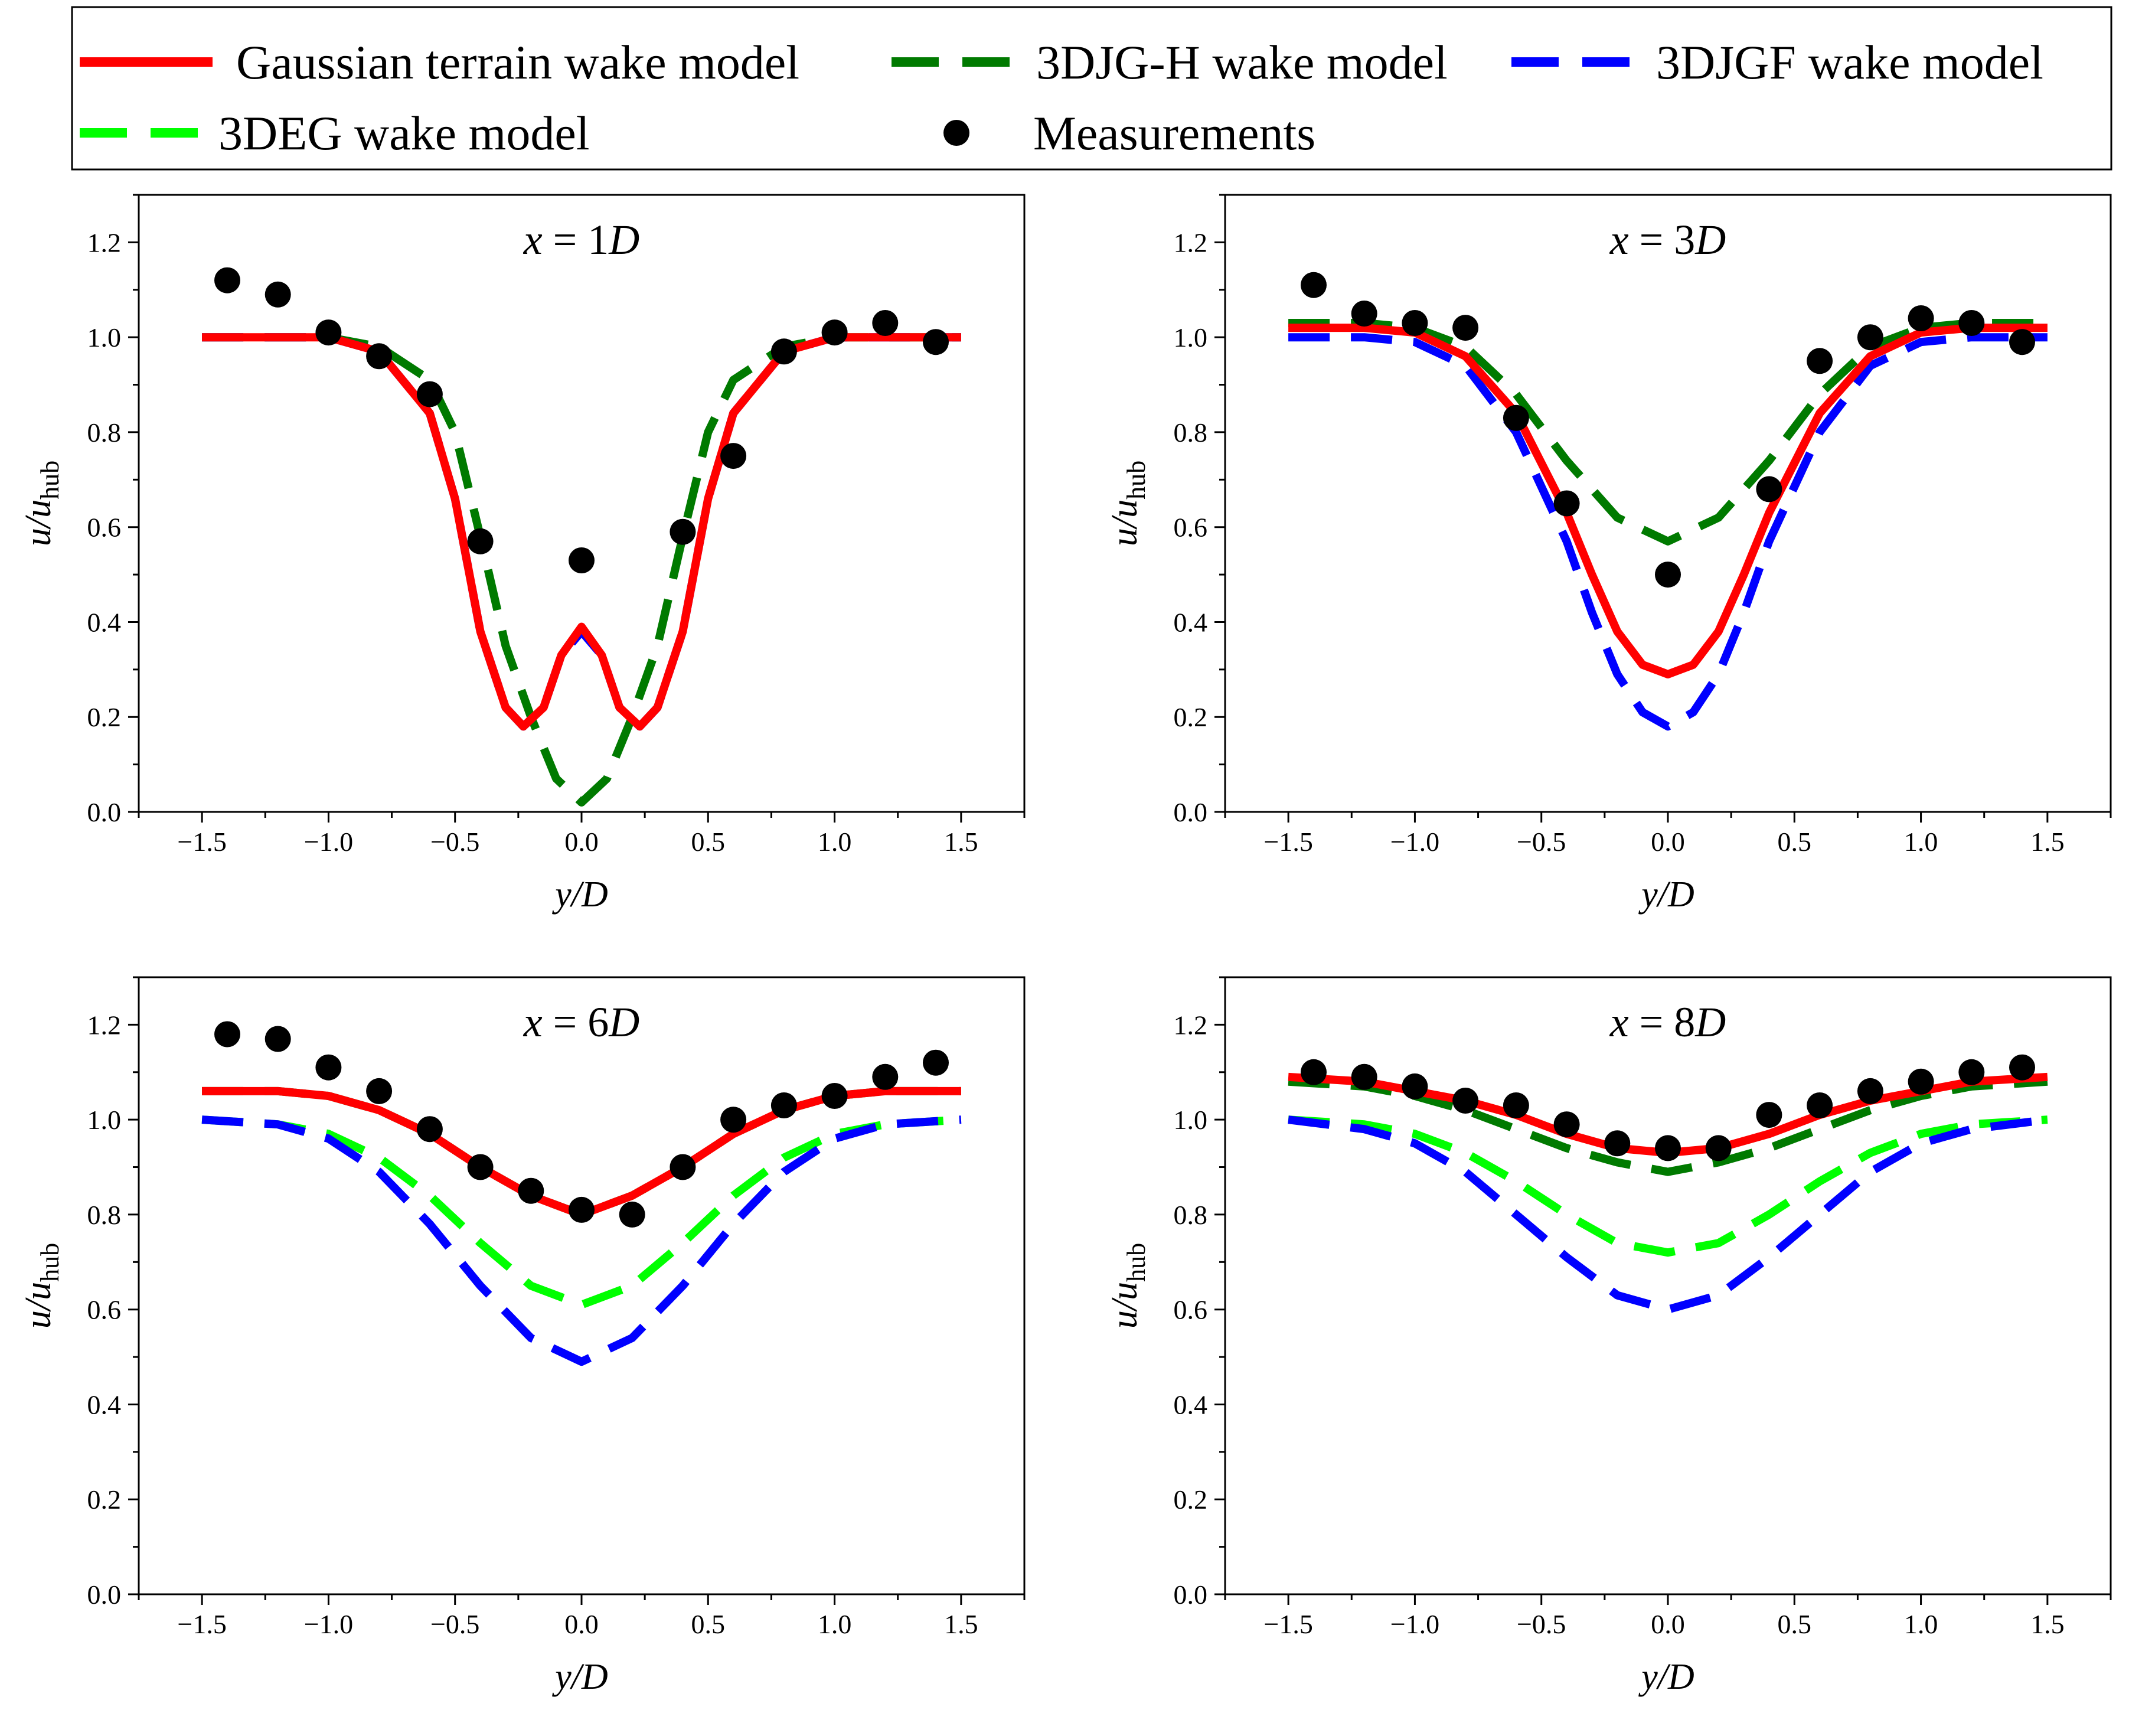  I want to click on panel-title-eq: = 1, so click(576, 240).